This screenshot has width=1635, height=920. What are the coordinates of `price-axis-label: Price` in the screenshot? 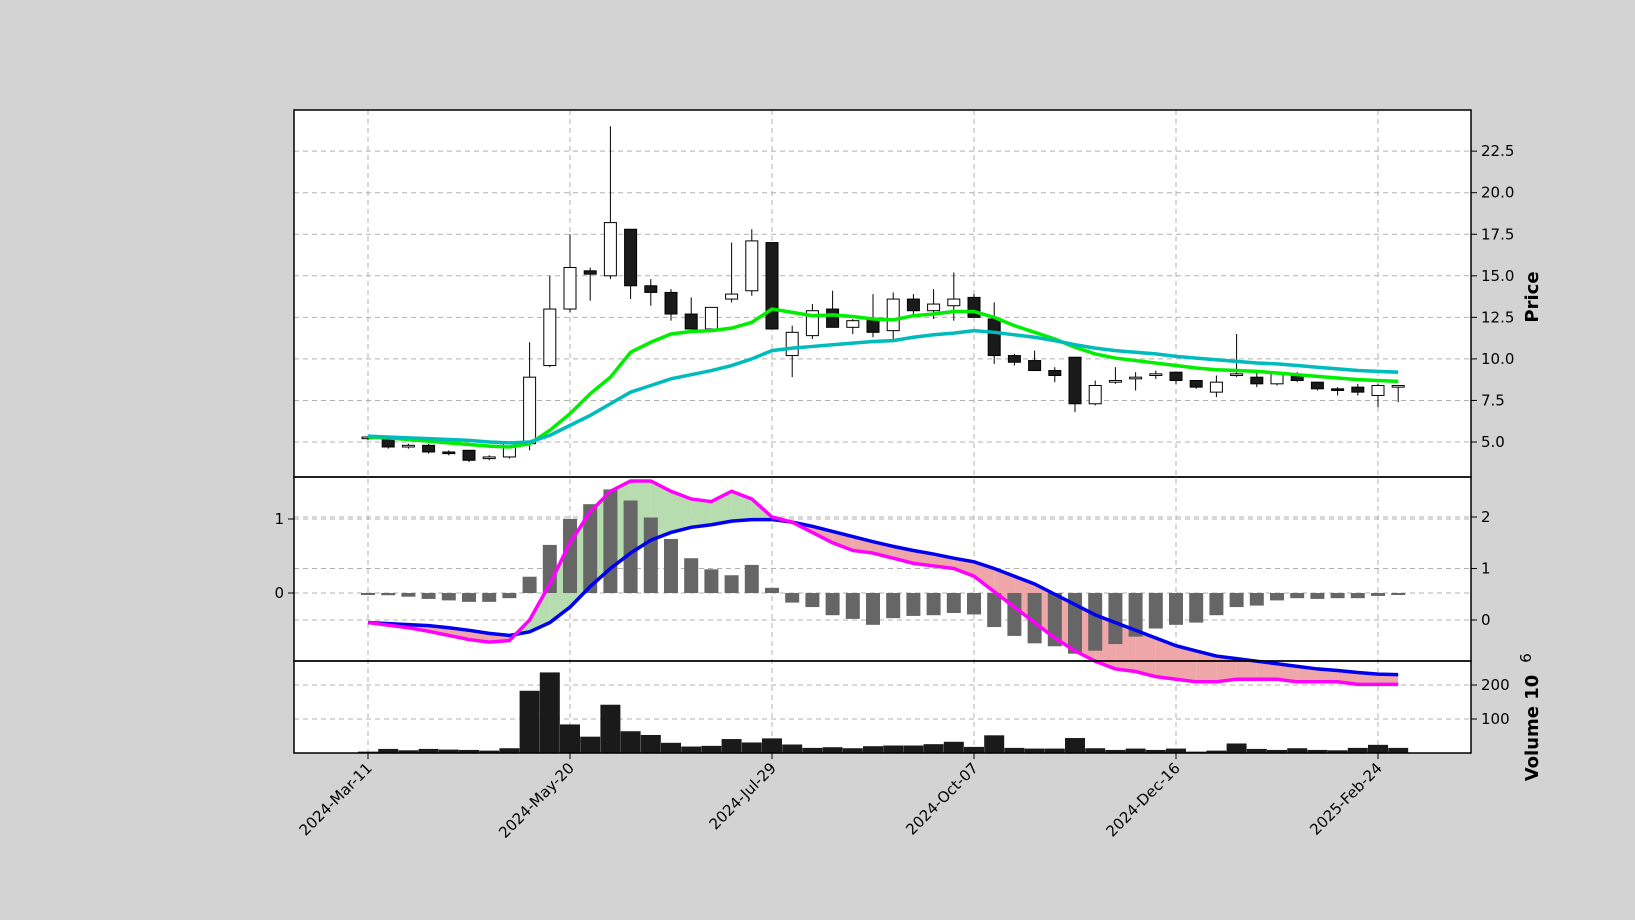 It's located at (1532, 296).